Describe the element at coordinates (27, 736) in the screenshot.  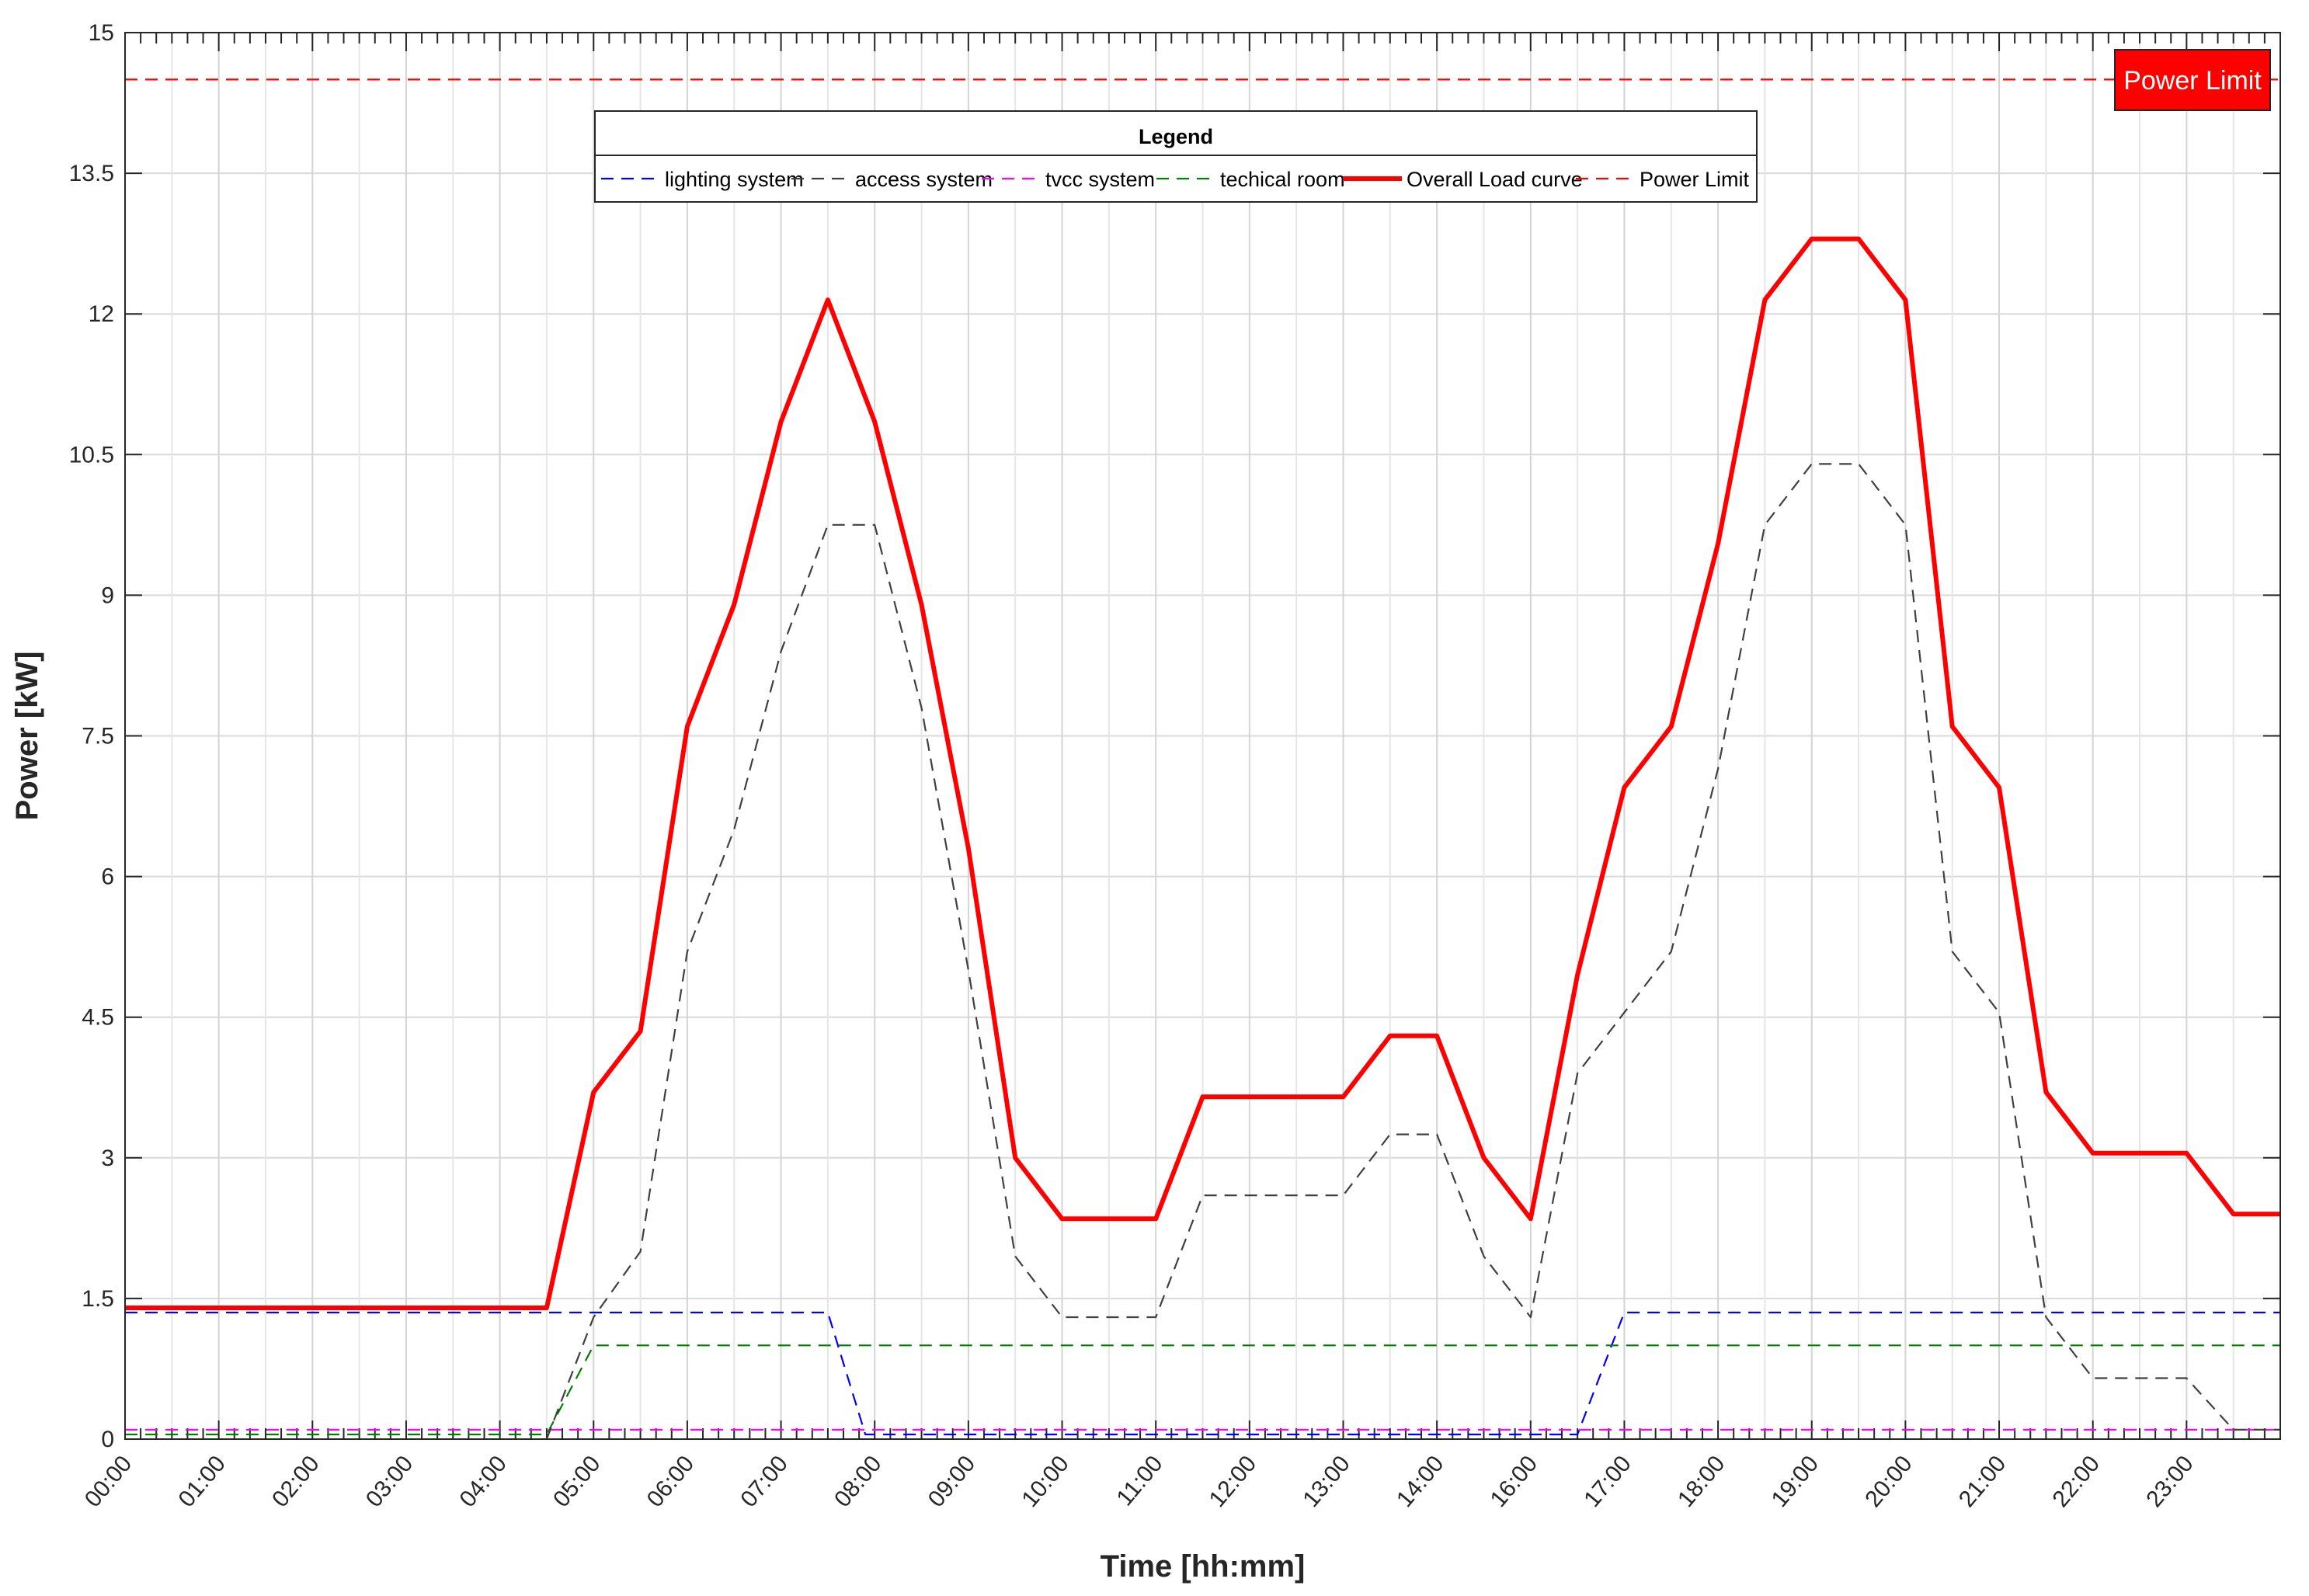
I see `y-axis-title: Power [kW]` at that location.